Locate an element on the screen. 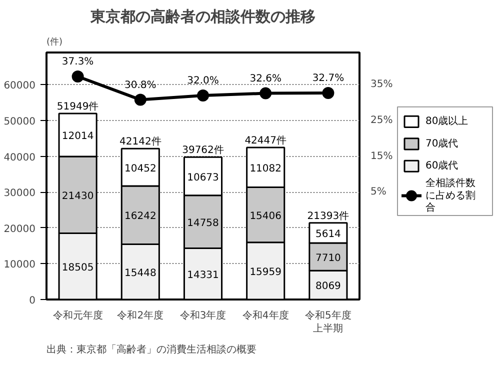  x-tick-label: 令和5年度上半期 is located at coordinates (328, 322).